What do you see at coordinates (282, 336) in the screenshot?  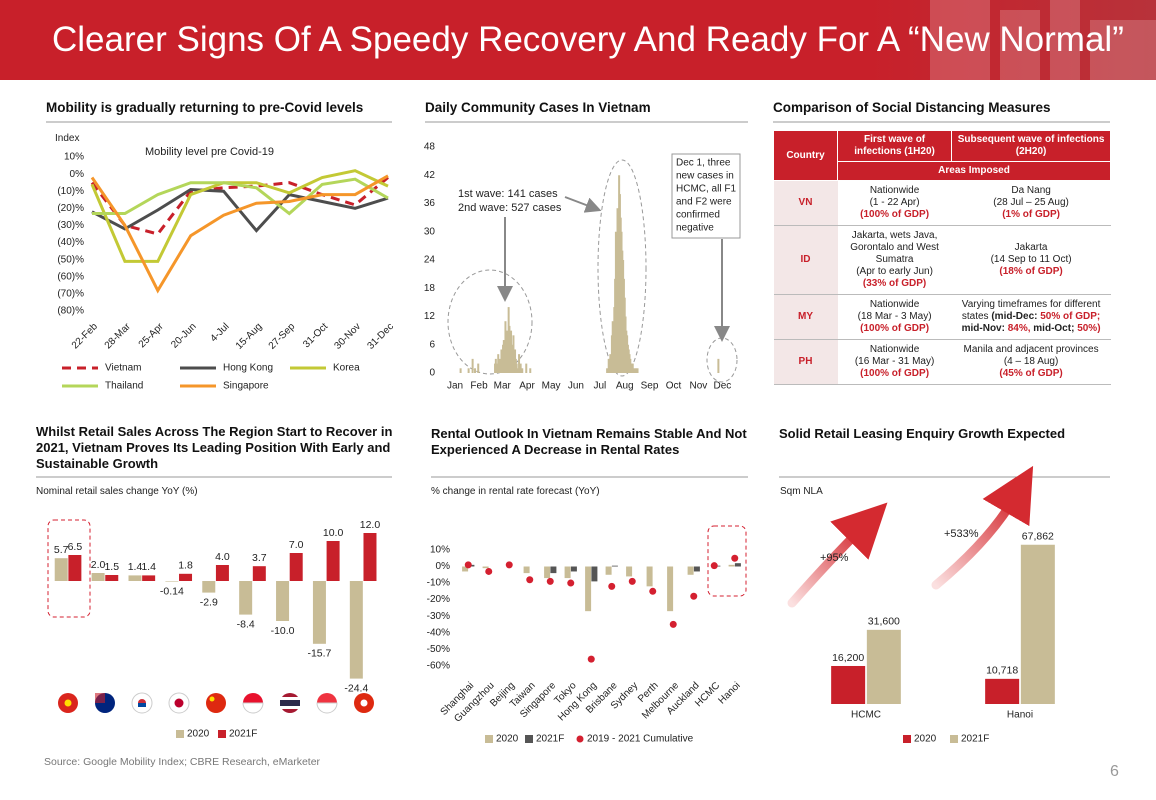 I see `x-tick-label: 27-Sep` at bounding box center [282, 336].